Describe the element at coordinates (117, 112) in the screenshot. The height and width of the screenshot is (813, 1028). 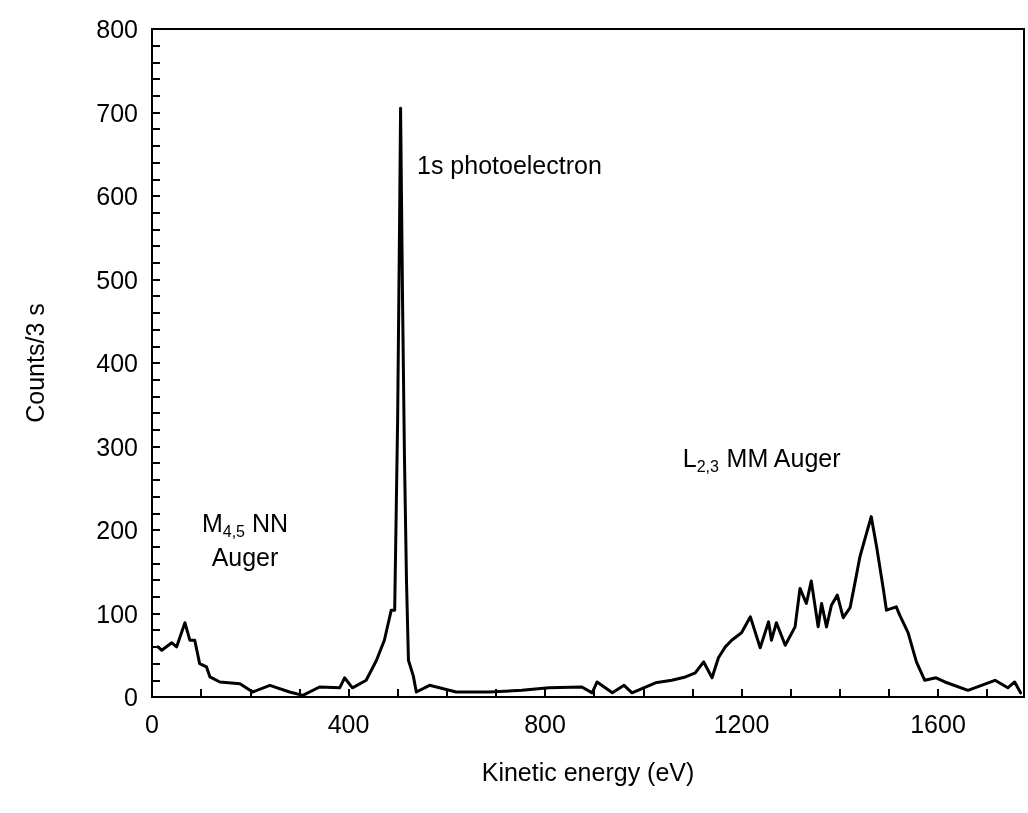
I see `y-tick-label: 700` at that location.